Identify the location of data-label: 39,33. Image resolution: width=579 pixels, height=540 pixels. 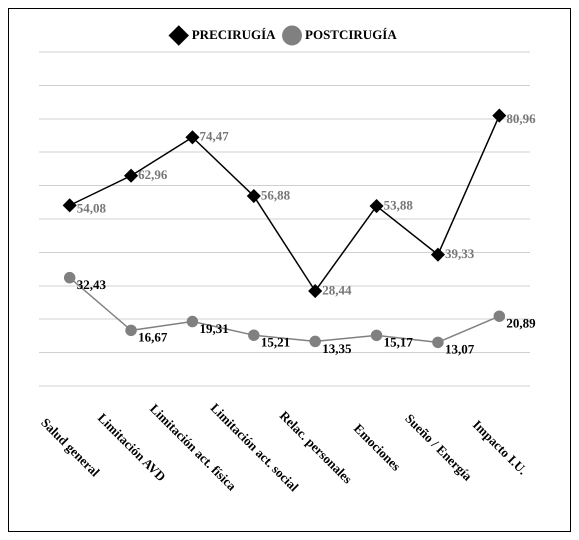
(459, 253).